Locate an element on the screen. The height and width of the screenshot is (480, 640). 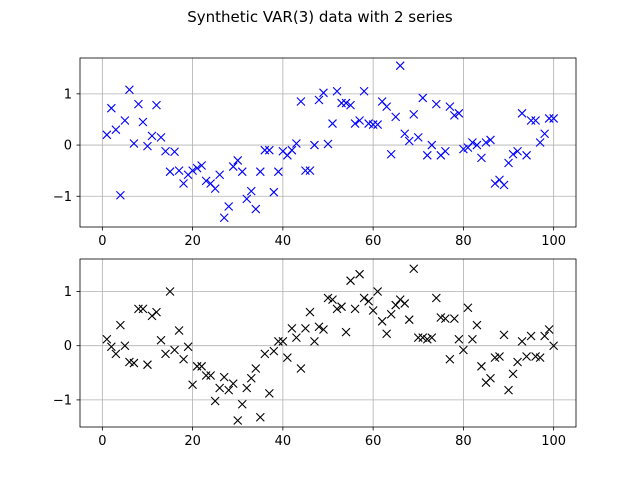
top-x-tick-label: 100 is located at coordinates (553, 241).